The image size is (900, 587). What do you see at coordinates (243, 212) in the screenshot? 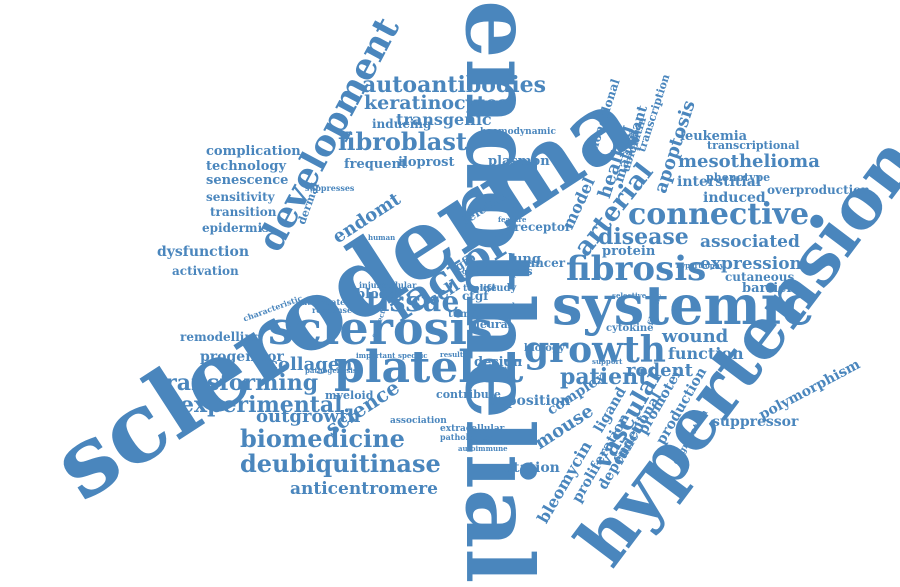
I see `word: transition` at bounding box center [243, 212].